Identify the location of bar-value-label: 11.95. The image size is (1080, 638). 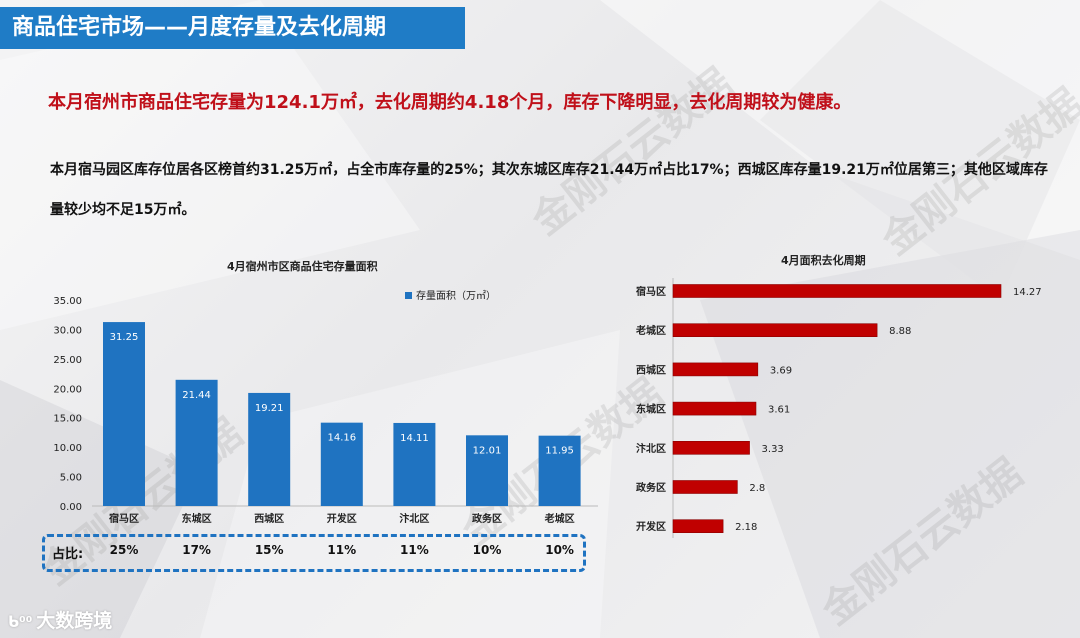
(559, 451).